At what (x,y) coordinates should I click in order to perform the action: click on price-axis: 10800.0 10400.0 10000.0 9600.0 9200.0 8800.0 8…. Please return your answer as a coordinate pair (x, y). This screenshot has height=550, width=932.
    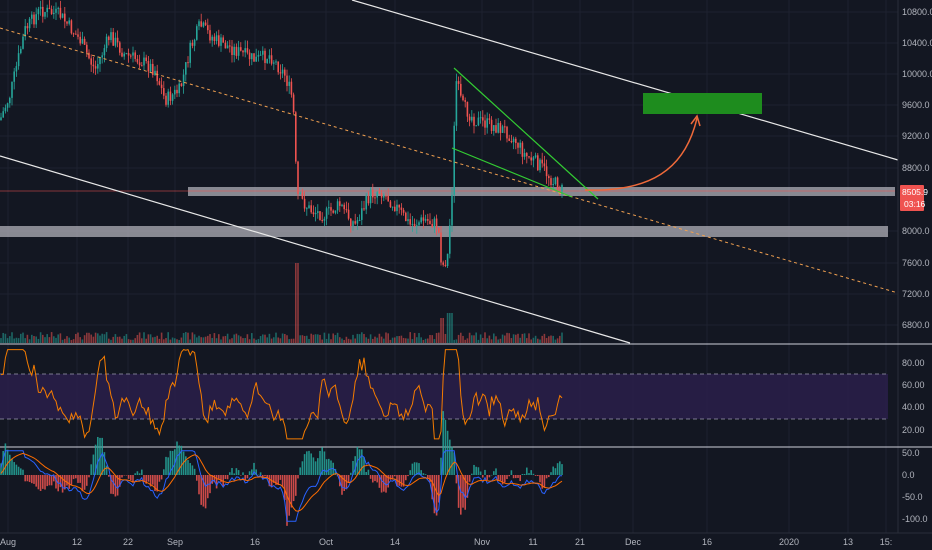
    Looking at the image, I should click on (914, 266).